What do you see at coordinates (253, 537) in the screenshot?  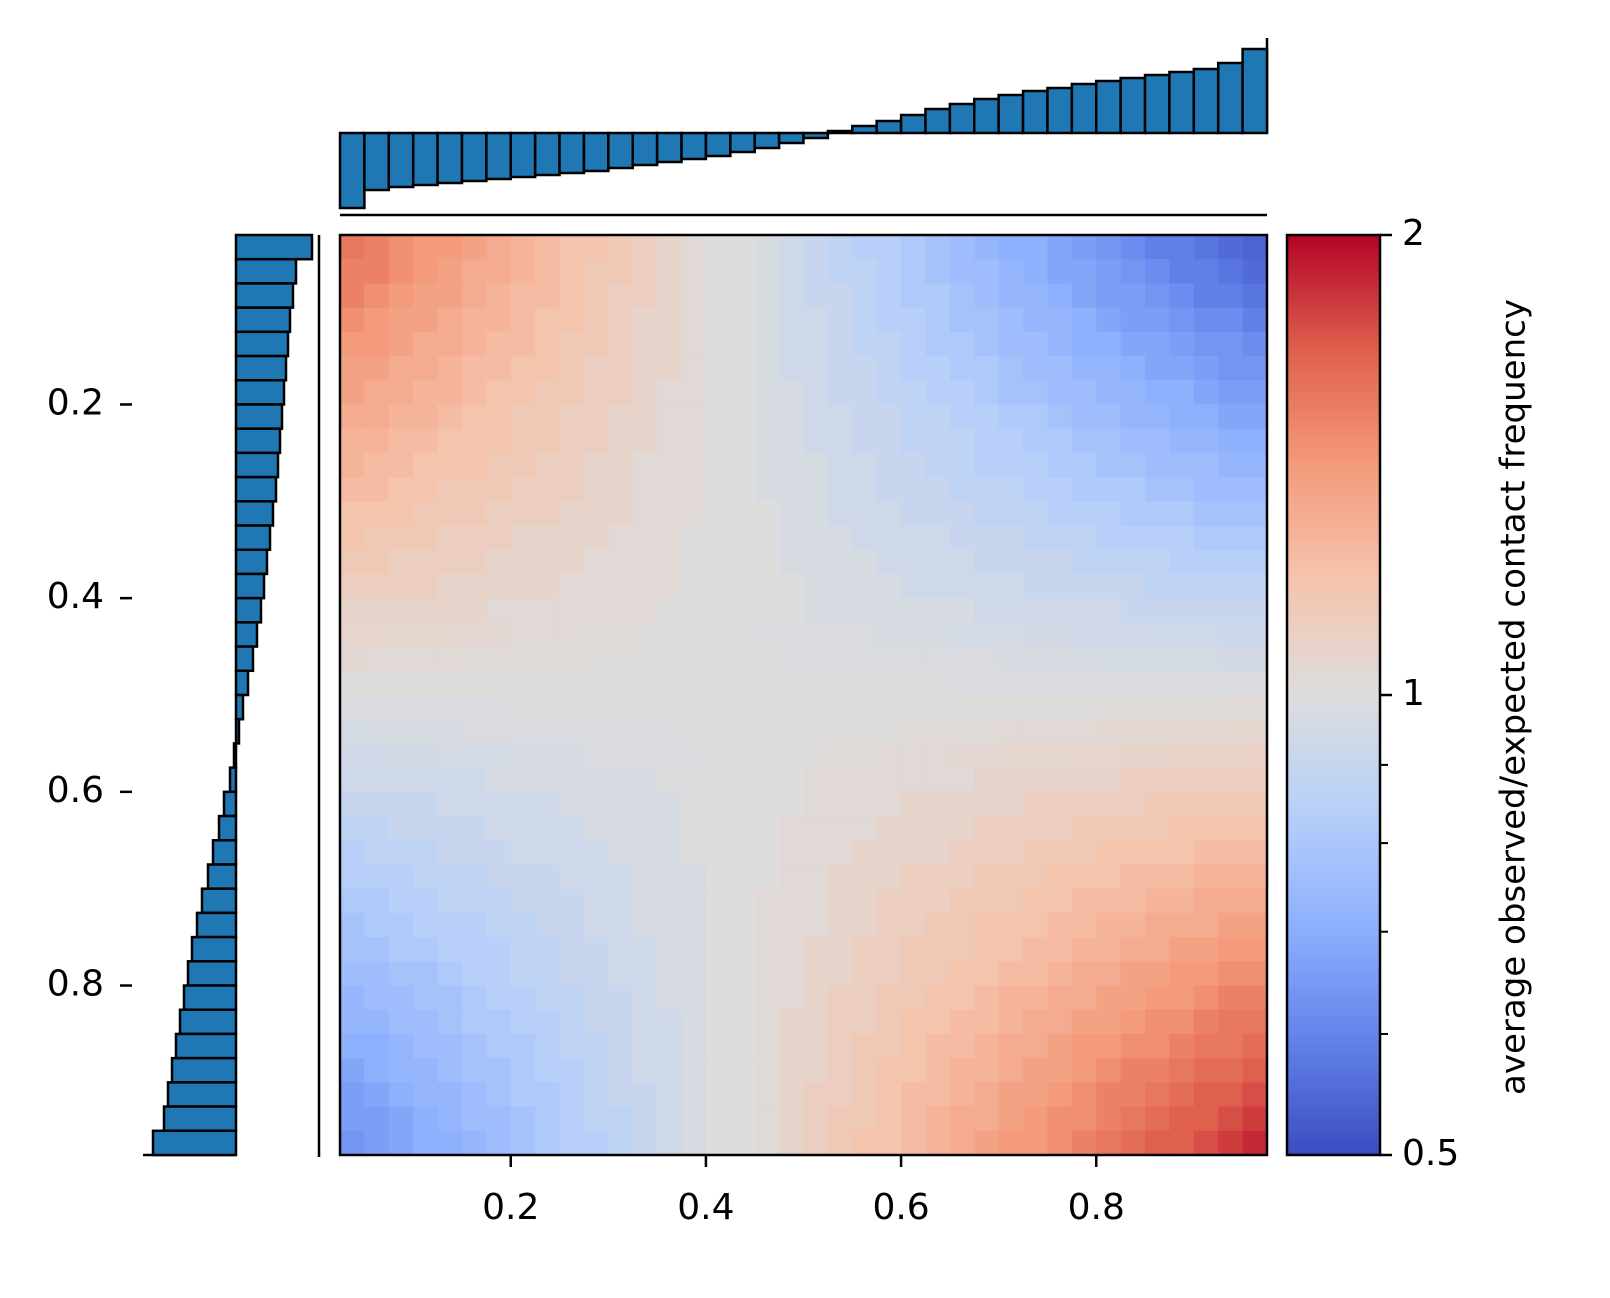 I see `left-marginal-bar` at bounding box center [253, 537].